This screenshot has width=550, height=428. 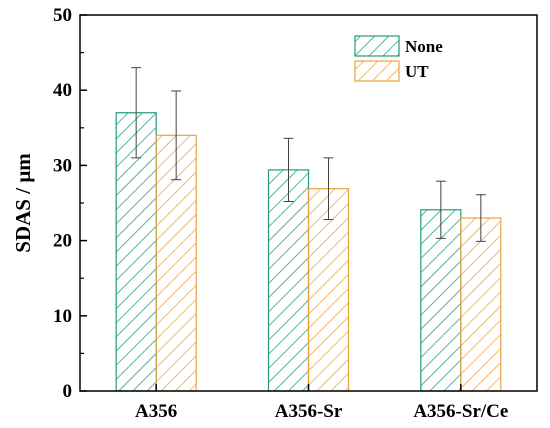 What do you see at coordinates (62, 316) in the screenshot?
I see `y-tick-label: 10` at bounding box center [62, 316].